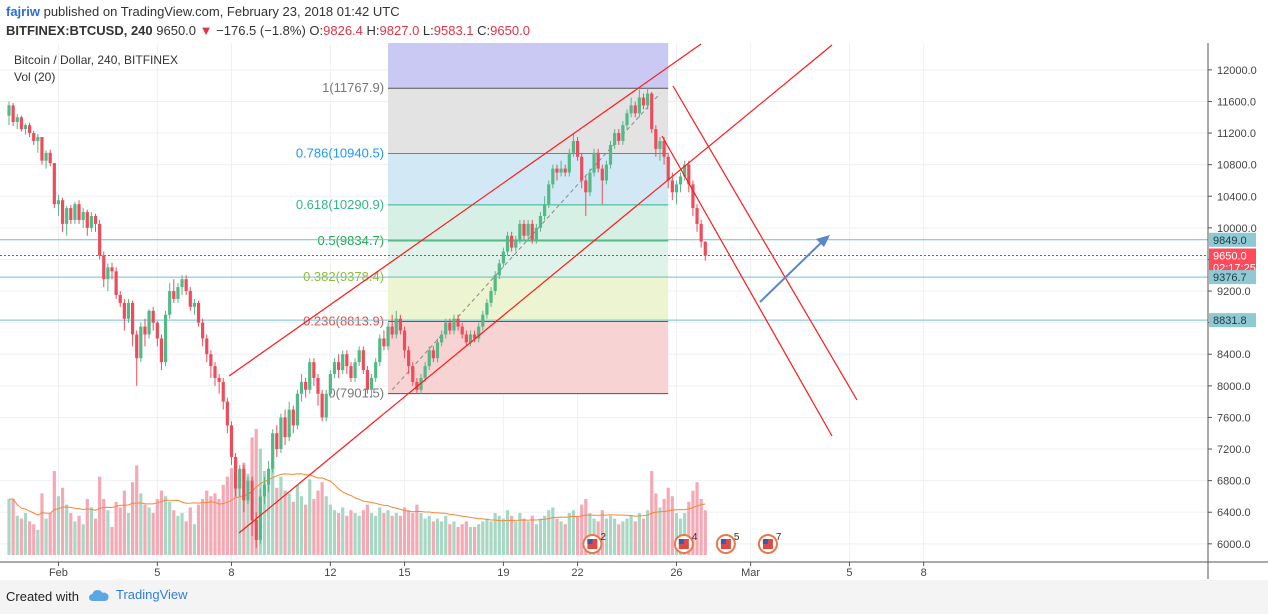 This screenshot has height=614, width=1268. I want to click on volume-ma-line, so click(357, 497).